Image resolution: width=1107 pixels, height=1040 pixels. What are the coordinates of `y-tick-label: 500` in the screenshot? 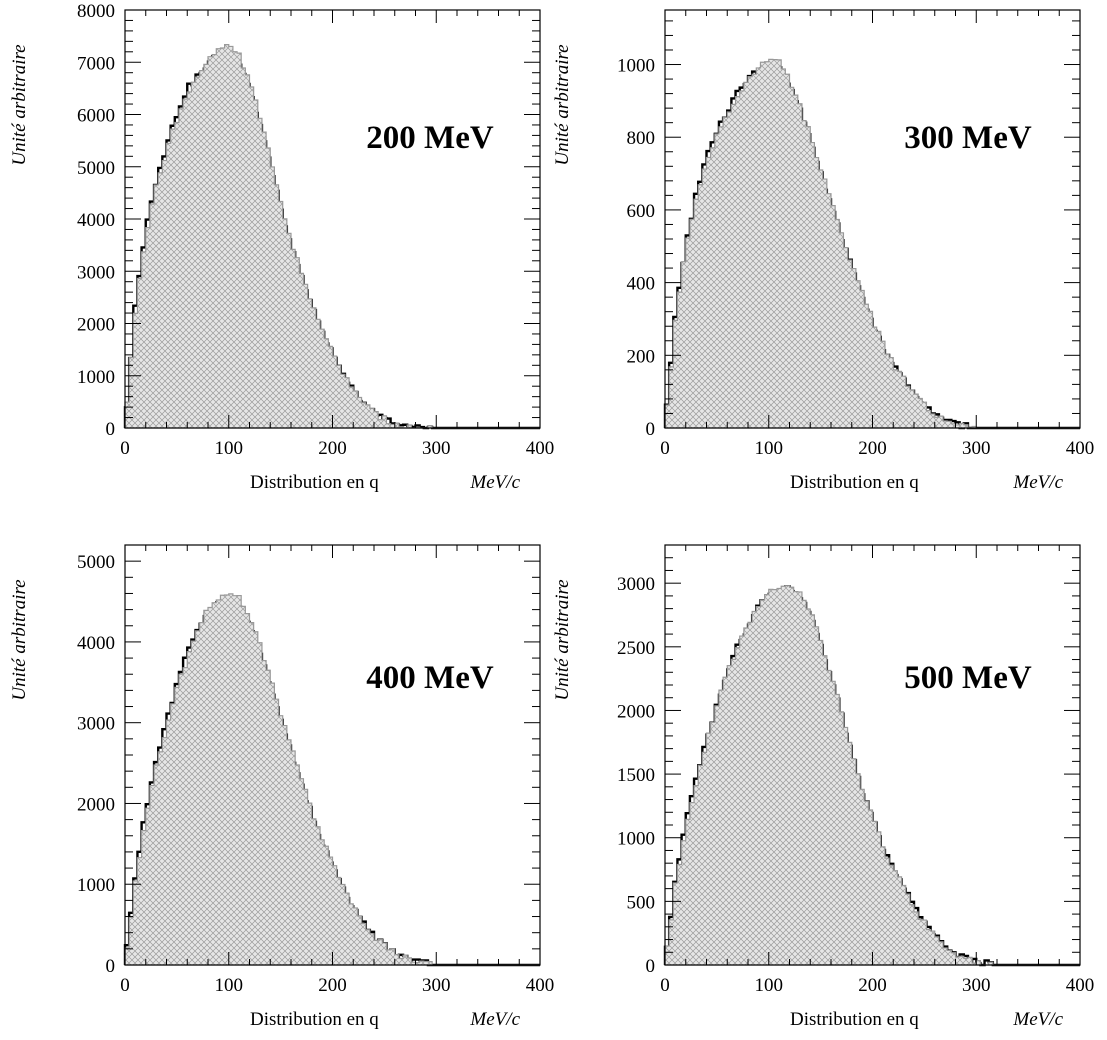 It's located at (641, 902).